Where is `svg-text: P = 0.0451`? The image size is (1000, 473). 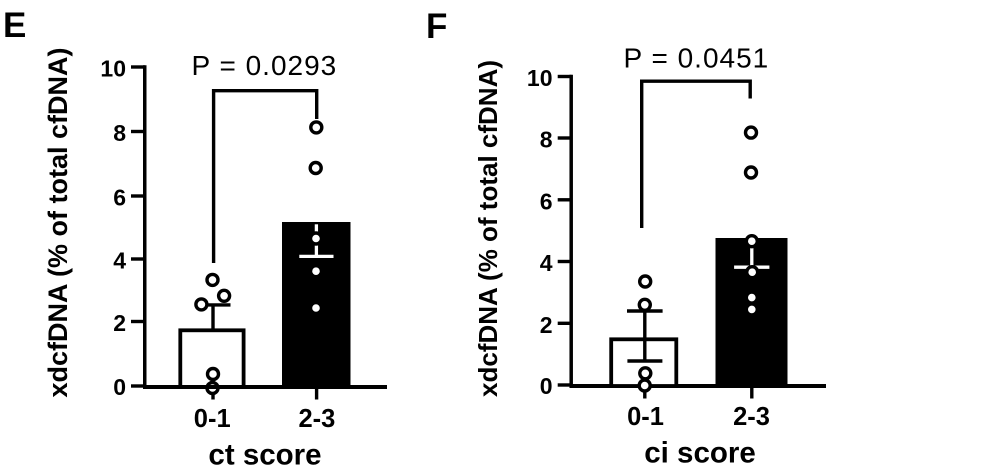
svg-text: P = 0.0451 is located at coordinates (697, 58).